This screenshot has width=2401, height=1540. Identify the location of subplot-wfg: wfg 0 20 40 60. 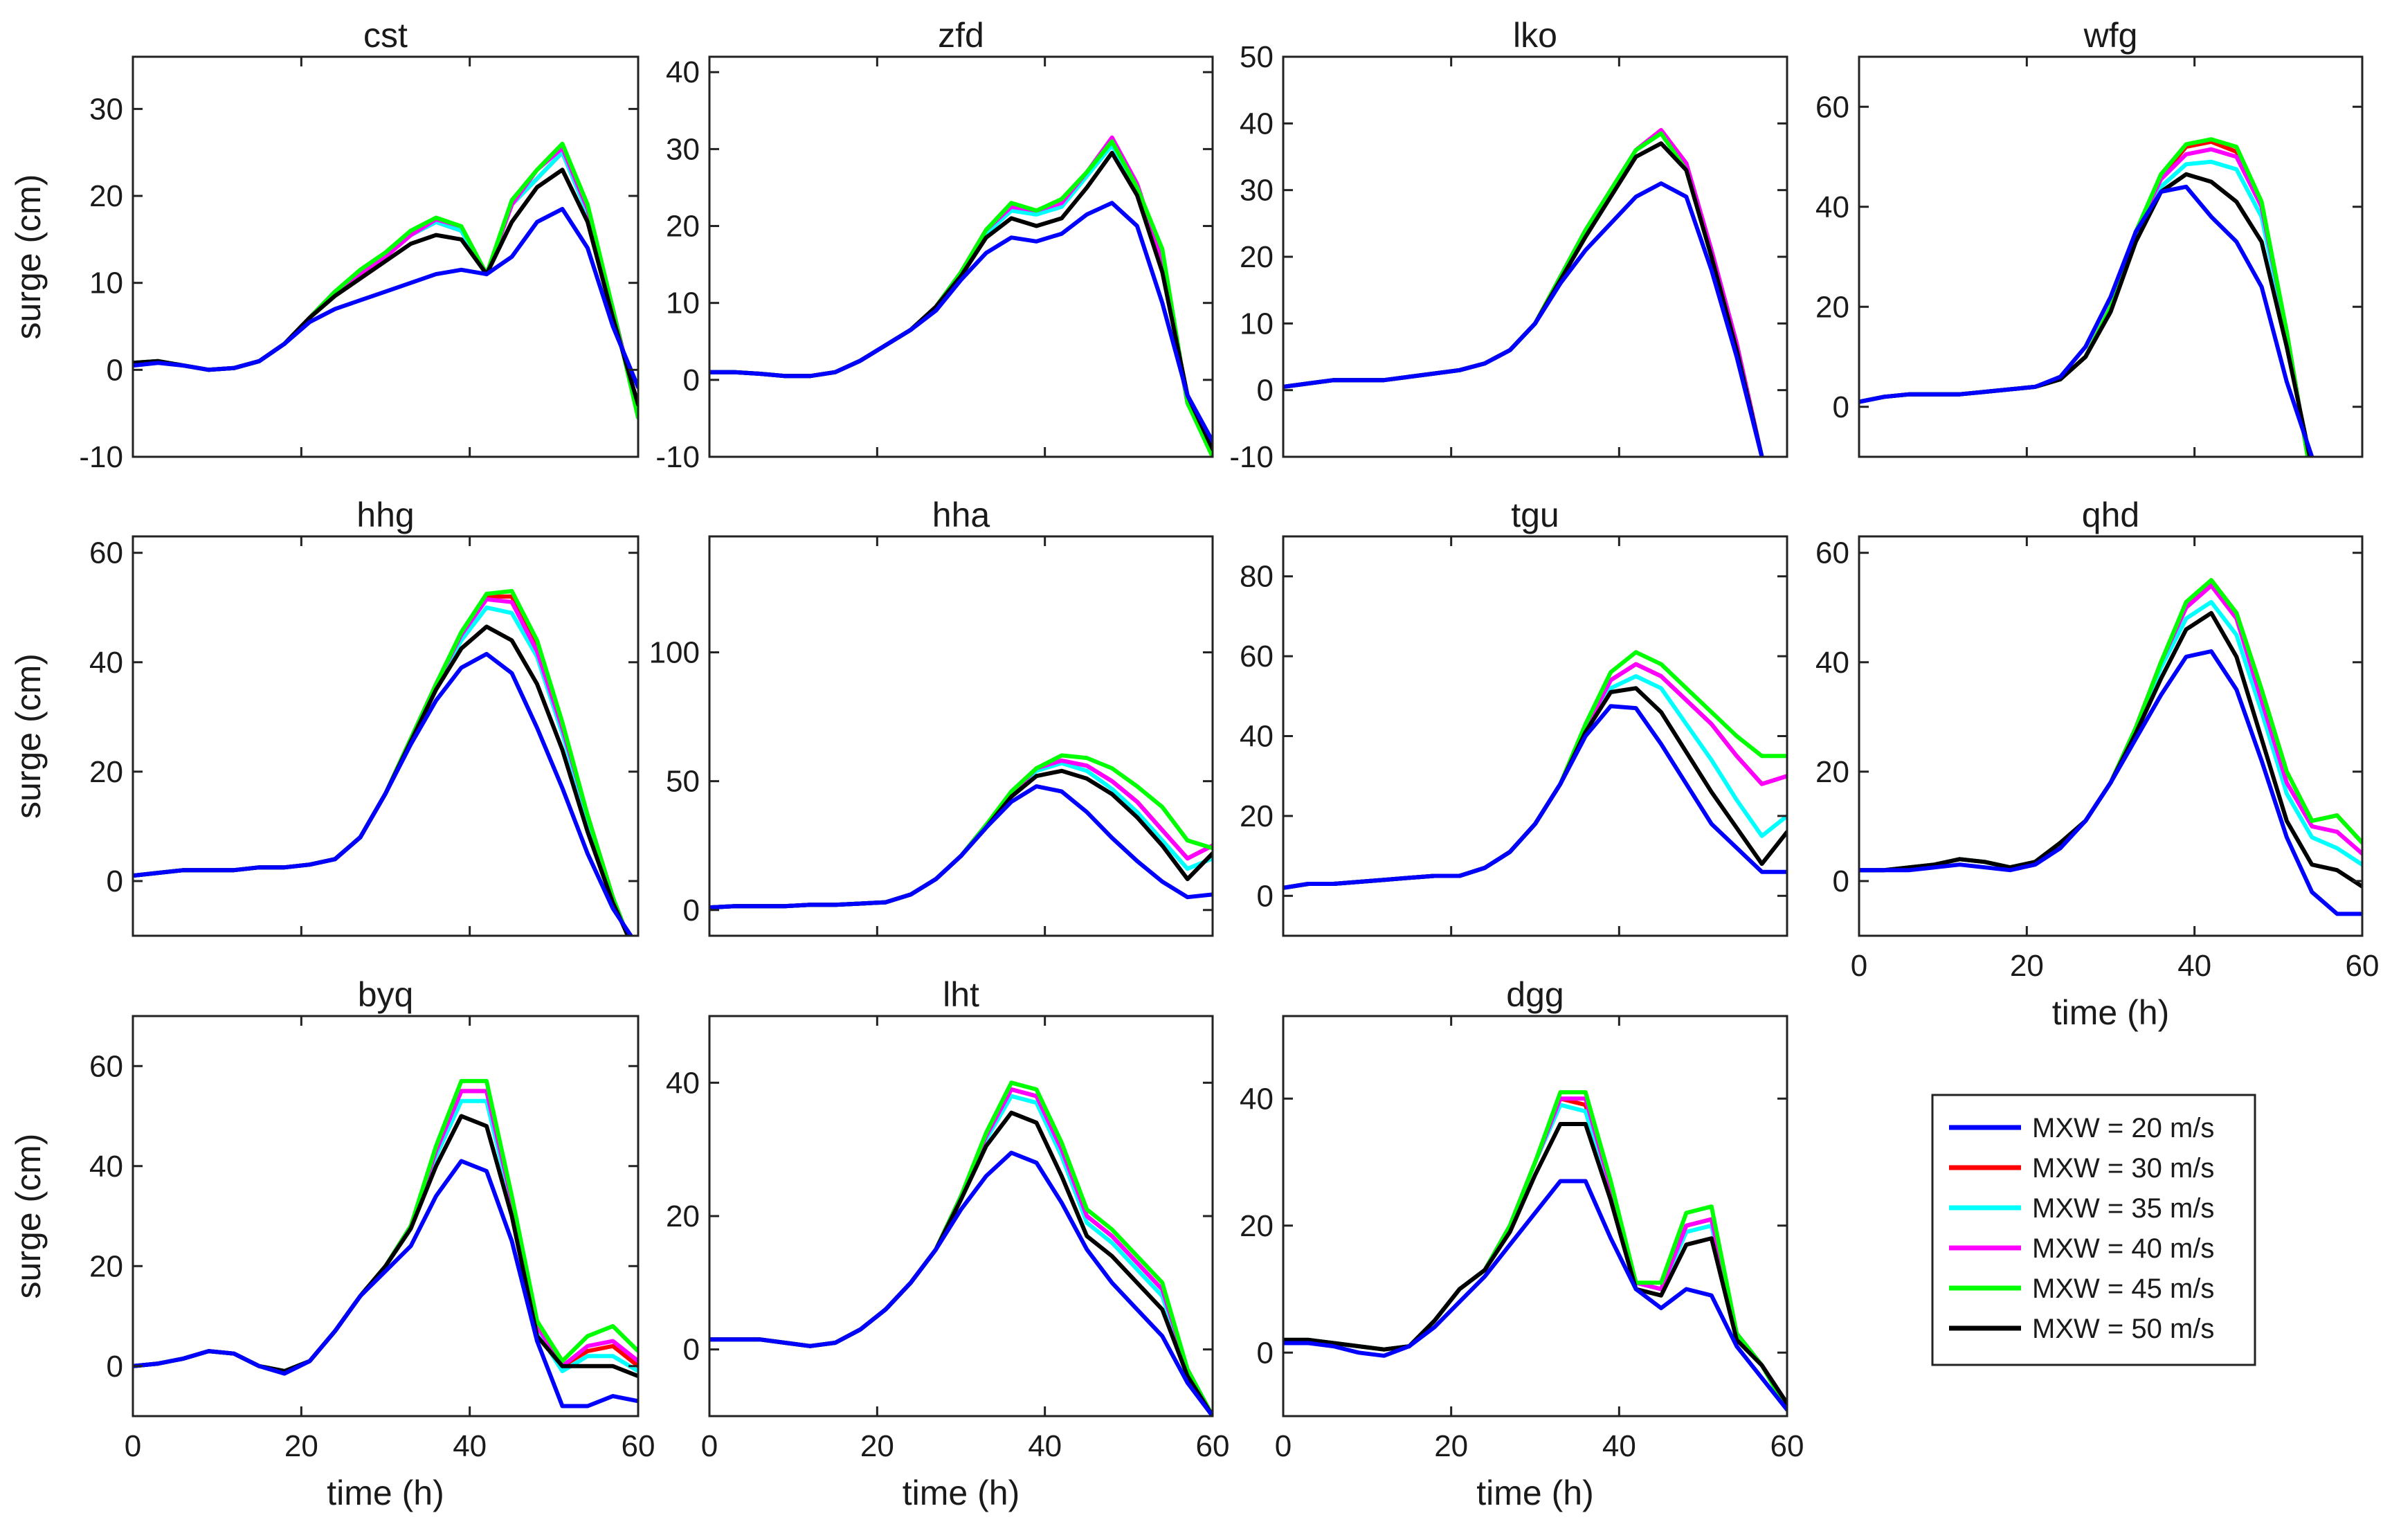
(2089, 237).